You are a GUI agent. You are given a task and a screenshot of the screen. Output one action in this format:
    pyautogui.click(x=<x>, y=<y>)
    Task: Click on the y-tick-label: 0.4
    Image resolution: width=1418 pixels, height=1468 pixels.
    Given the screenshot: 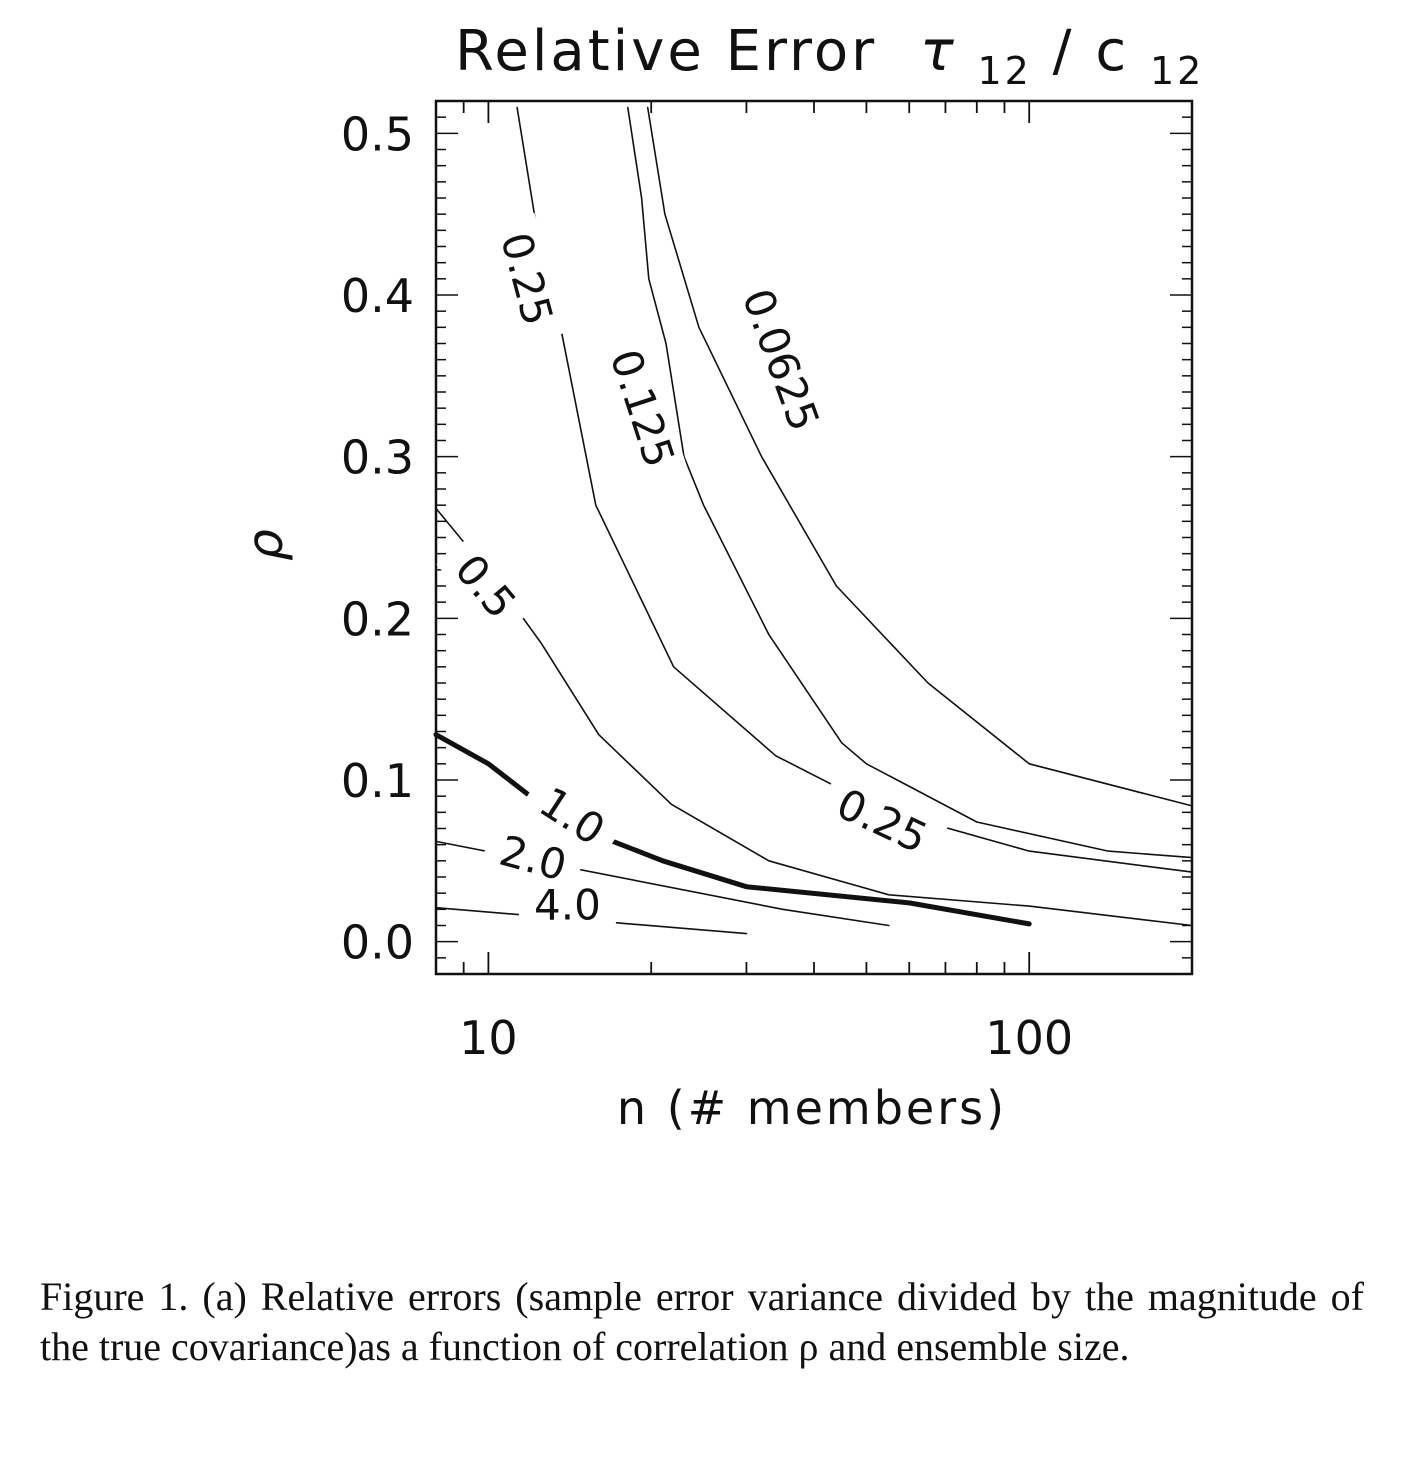 What is the action you would take?
    pyautogui.click(x=377, y=296)
    